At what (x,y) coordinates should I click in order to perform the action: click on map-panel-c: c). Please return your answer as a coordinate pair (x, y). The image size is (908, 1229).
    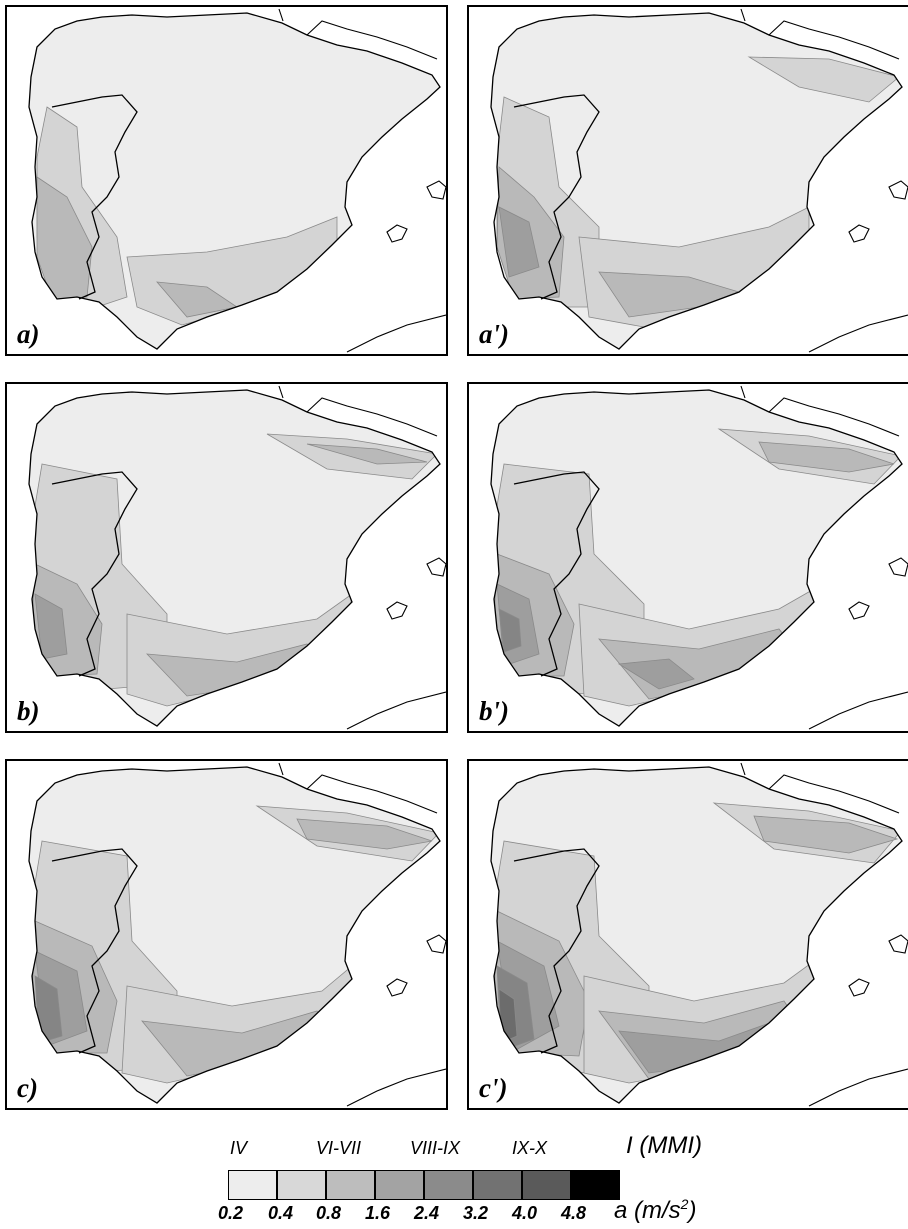
    Looking at the image, I should click on (226, 934).